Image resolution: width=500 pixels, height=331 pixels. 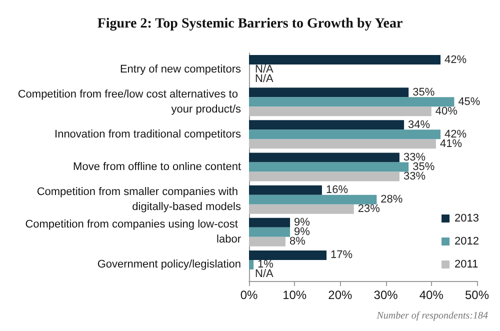 I want to click on data-label: 45%, so click(x=469, y=102).